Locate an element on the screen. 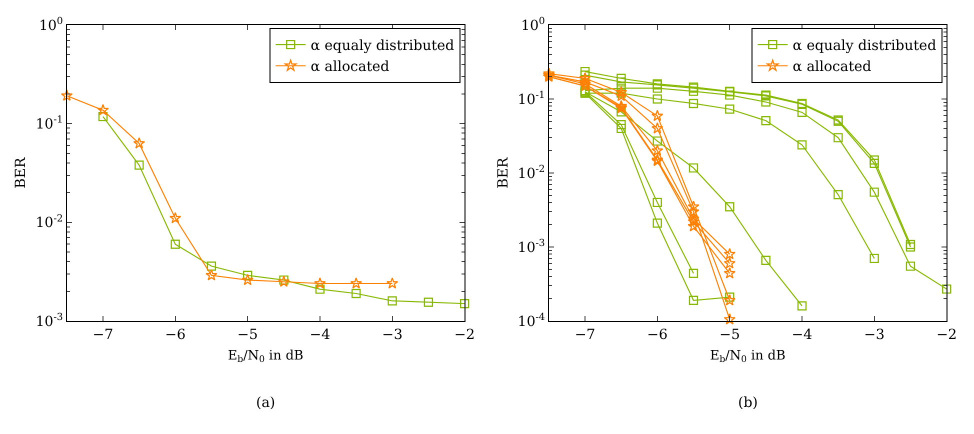 The image size is (974, 434). y-tick-label: 10$^{-4}$ is located at coordinates (532, 321).